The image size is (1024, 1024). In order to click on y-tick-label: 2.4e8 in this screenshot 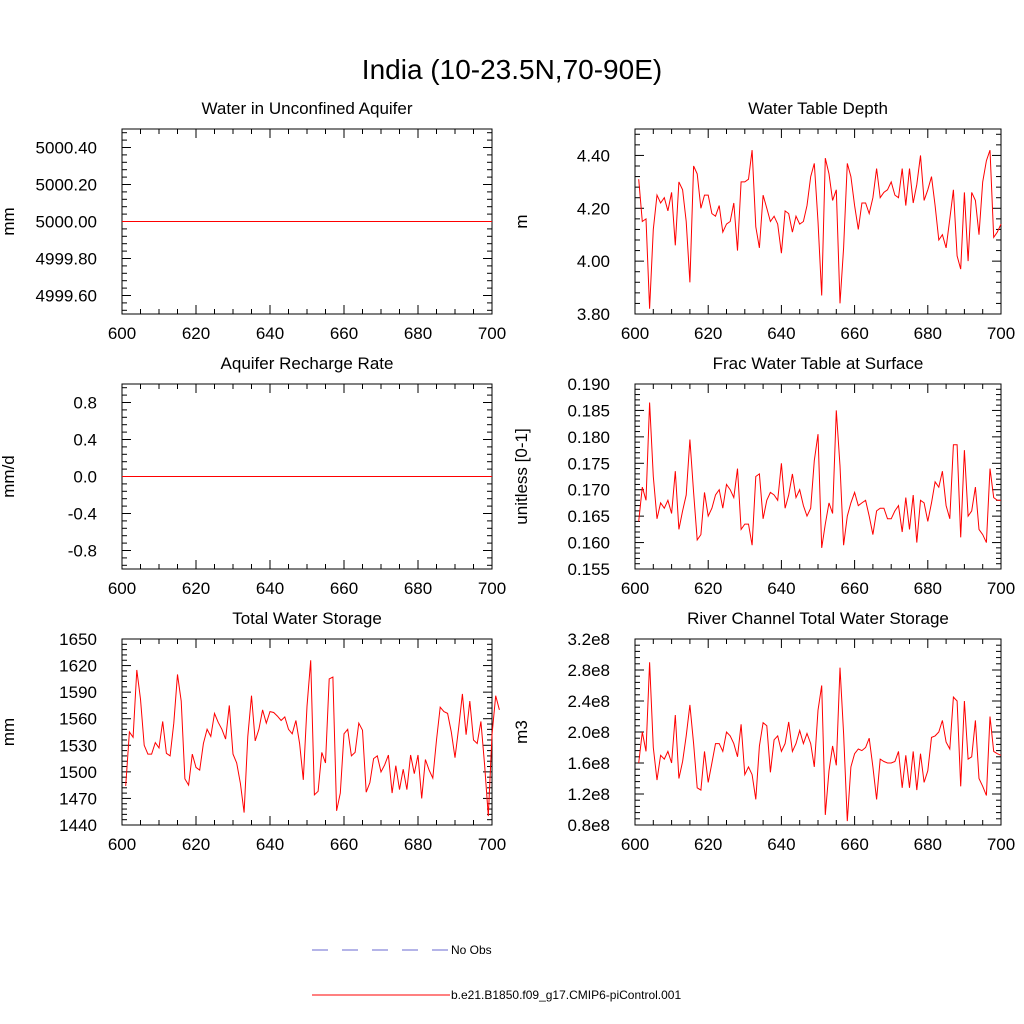, I will do `click(588, 701)`.